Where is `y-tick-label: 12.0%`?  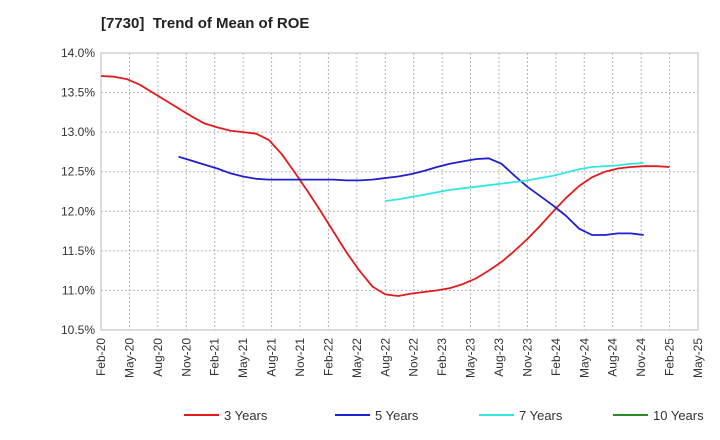
y-tick-label: 12.0% is located at coordinates (78, 211).